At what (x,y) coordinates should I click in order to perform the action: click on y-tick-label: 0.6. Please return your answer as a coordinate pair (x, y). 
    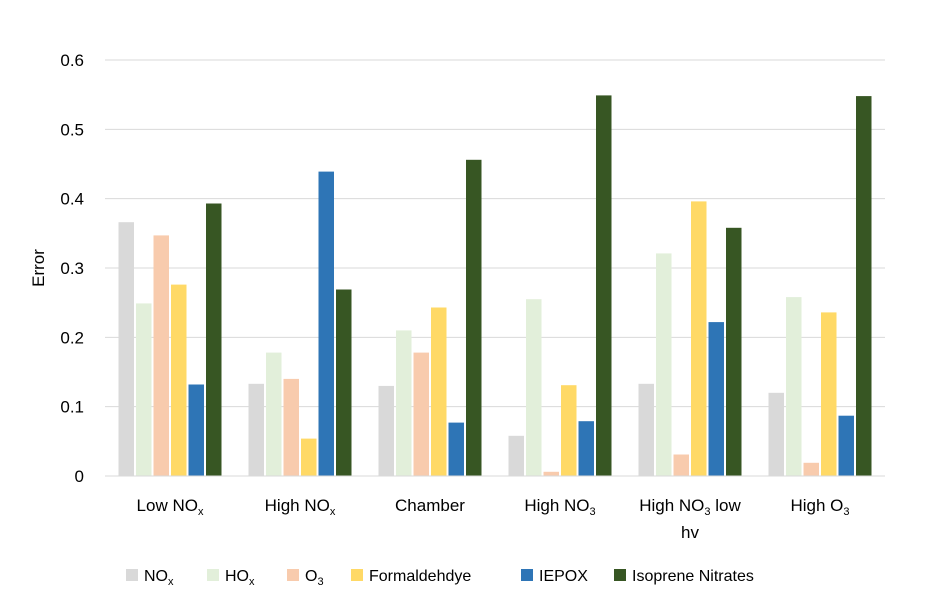
    Looking at the image, I should click on (72, 60).